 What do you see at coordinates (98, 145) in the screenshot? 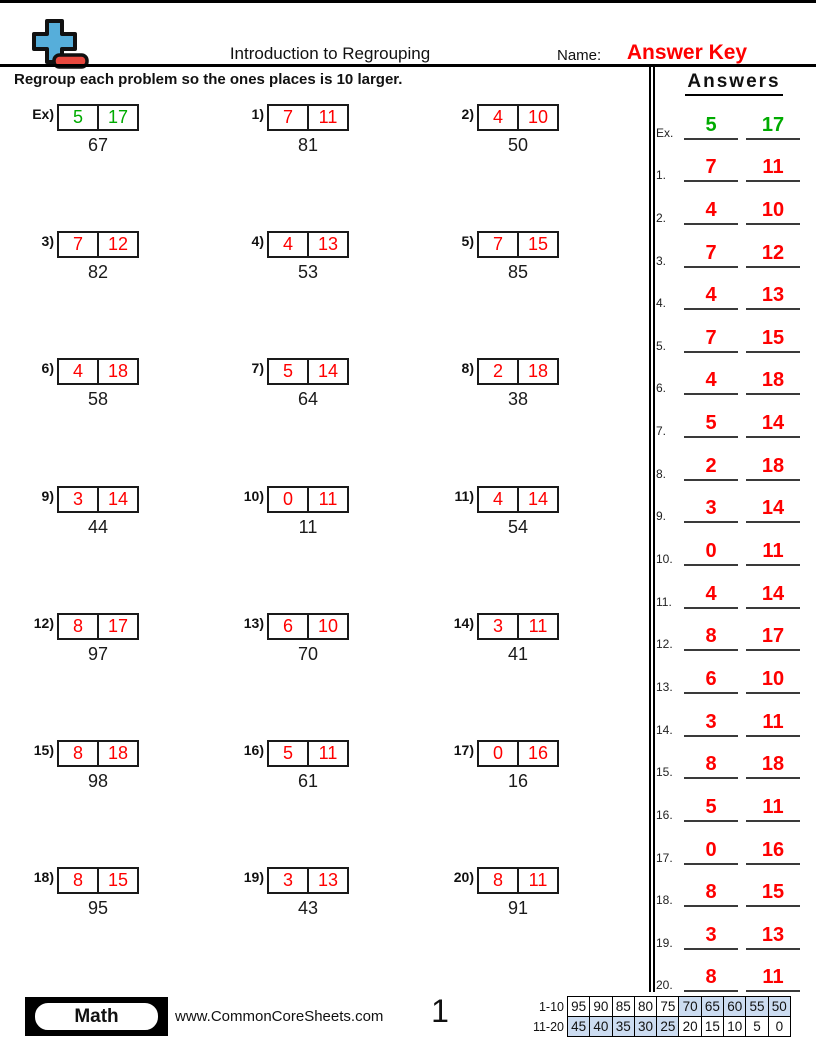
I see `original-number: 67` at bounding box center [98, 145].